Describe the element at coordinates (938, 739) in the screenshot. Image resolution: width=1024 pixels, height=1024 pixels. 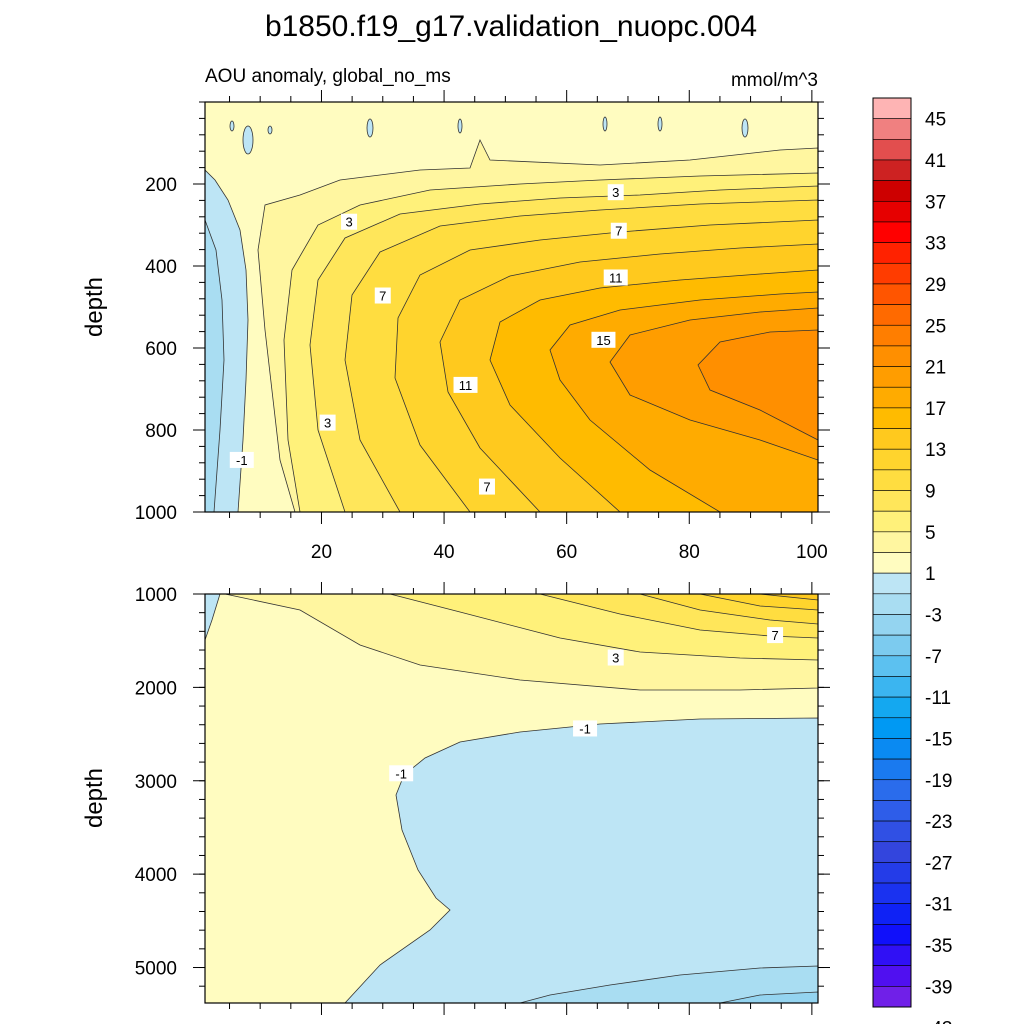
I see `colorbar-label: -15` at that location.